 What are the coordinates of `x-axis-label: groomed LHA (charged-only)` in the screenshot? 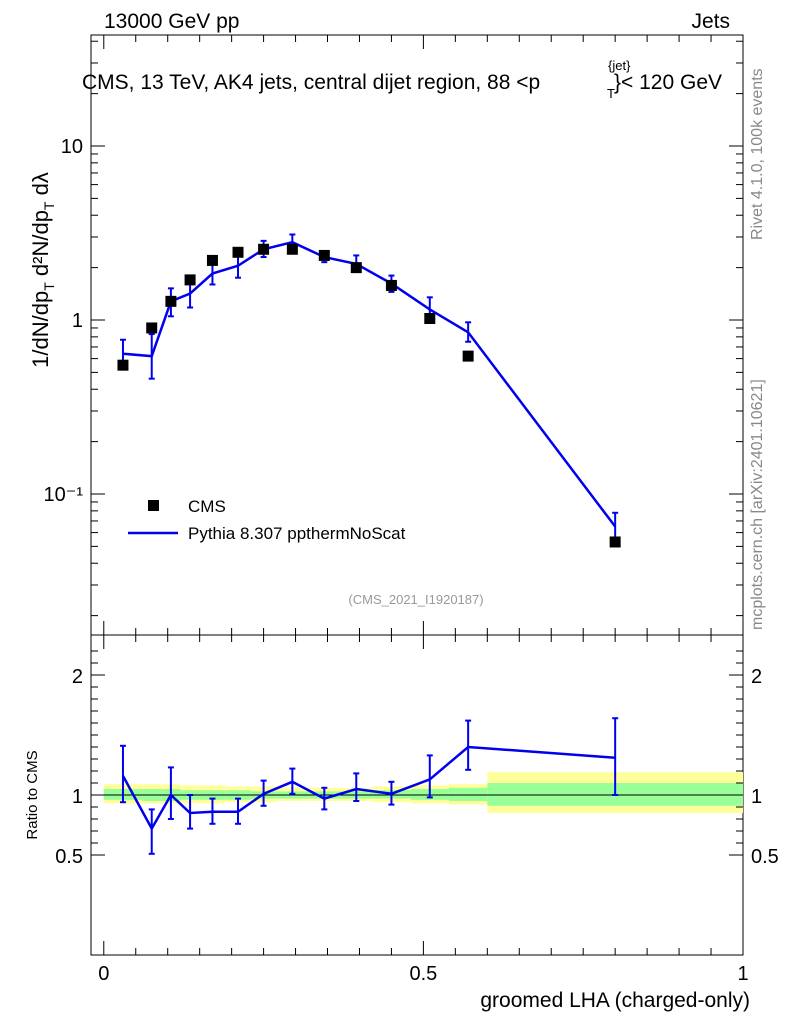 It's located at (615, 1000).